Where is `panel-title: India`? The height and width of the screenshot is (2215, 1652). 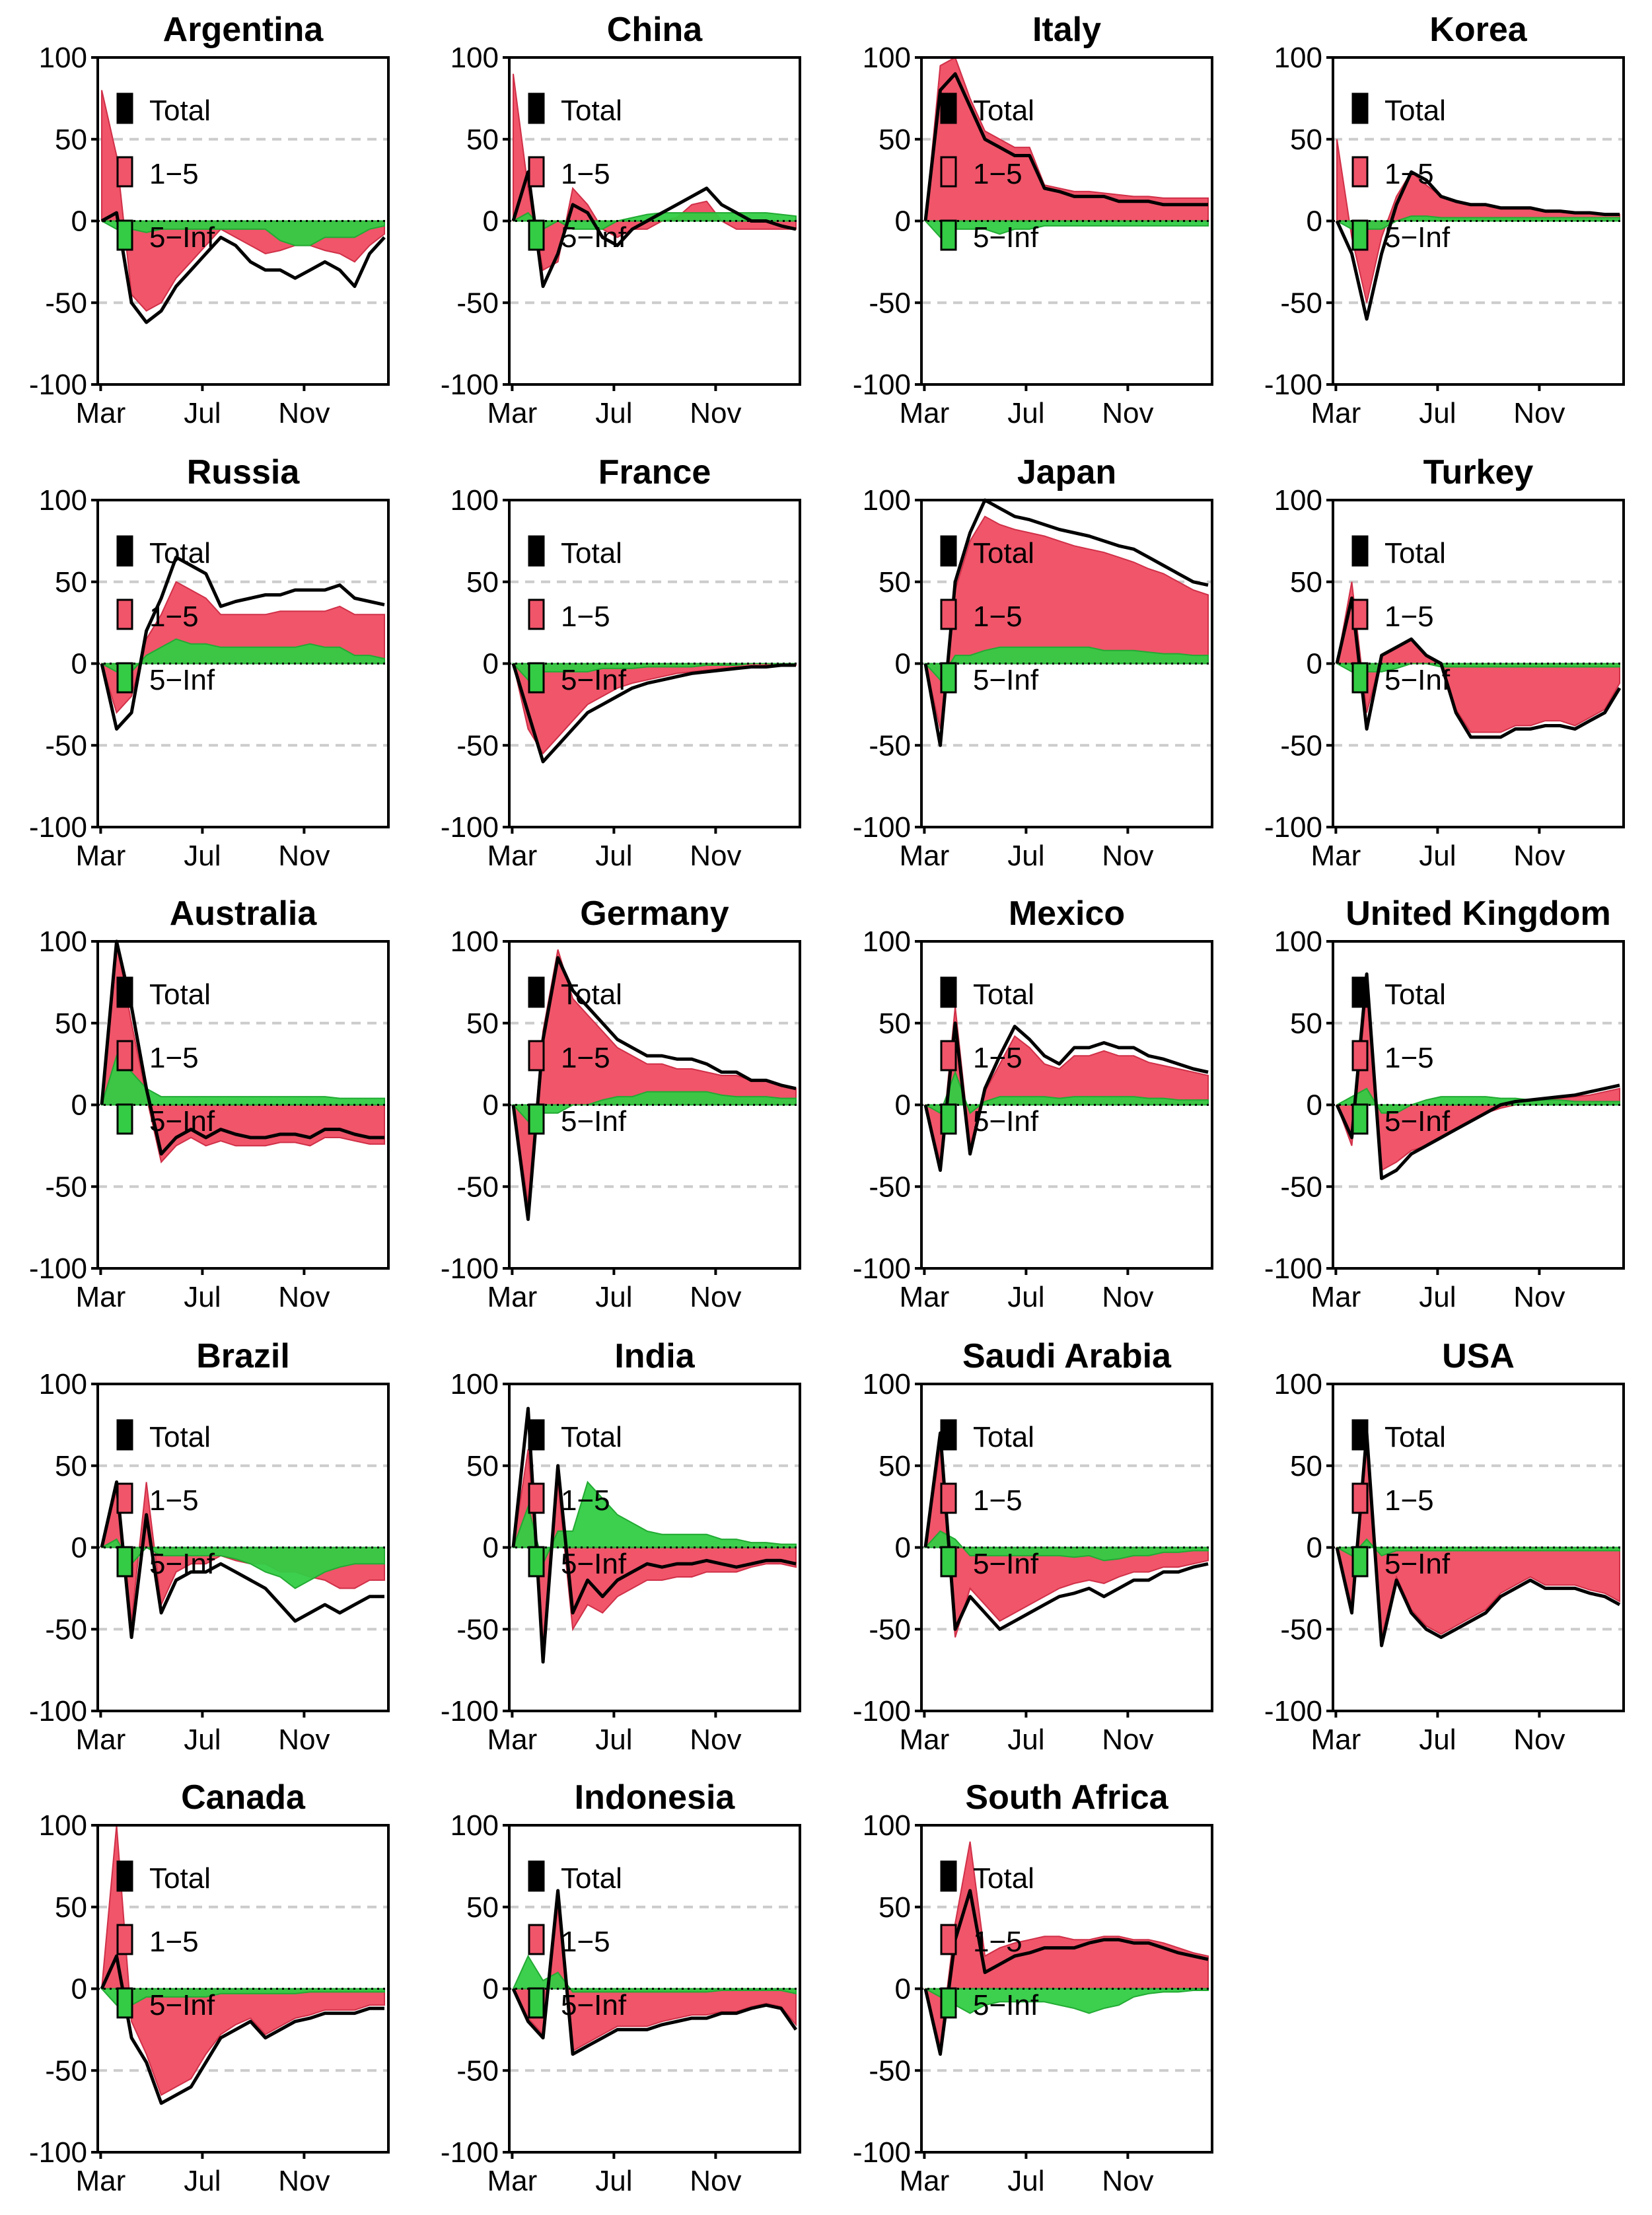
panel-title: India is located at coordinates (654, 1356).